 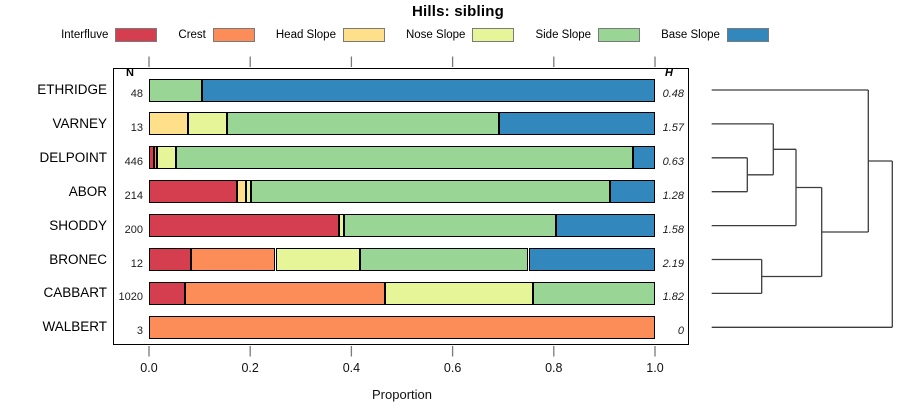 What do you see at coordinates (402, 394) in the screenshot?
I see `x-axis-title: Proportion` at bounding box center [402, 394].